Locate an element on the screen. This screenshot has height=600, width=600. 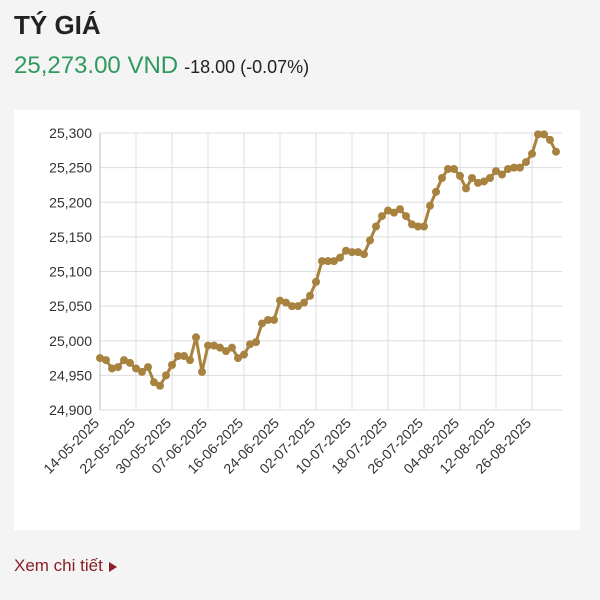
y-tick-label: 25,000 is located at coordinates (70, 341).